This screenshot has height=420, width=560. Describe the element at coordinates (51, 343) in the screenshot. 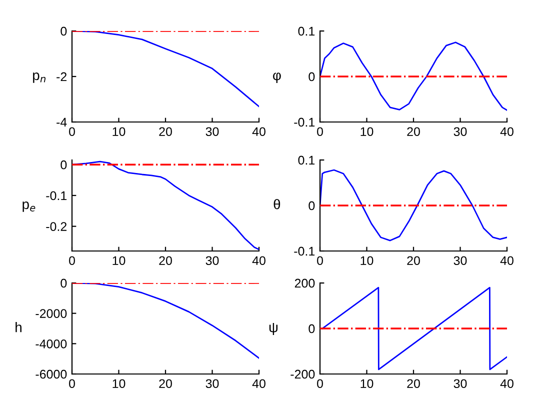

I see `y-tick-label: -4000` at that location.